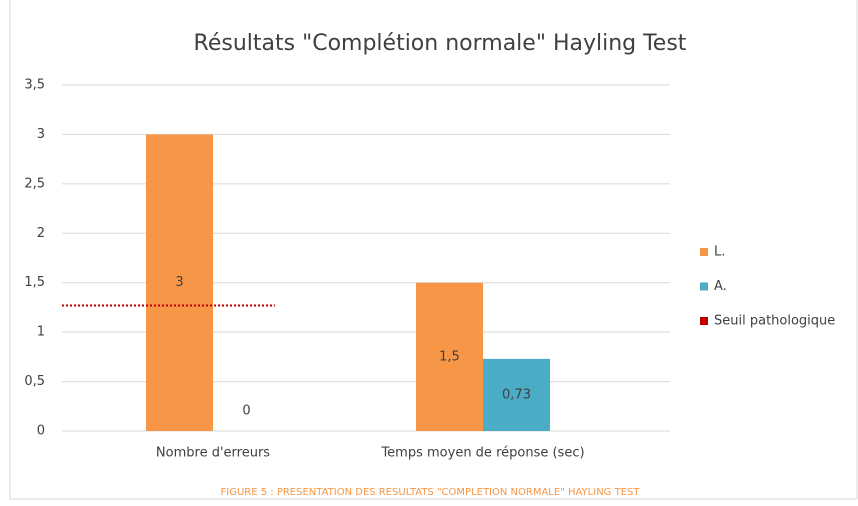  What do you see at coordinates (34, 381) in the screenshot?
I see `y-tick-label: 0,5` at bounding box center [34, 381].